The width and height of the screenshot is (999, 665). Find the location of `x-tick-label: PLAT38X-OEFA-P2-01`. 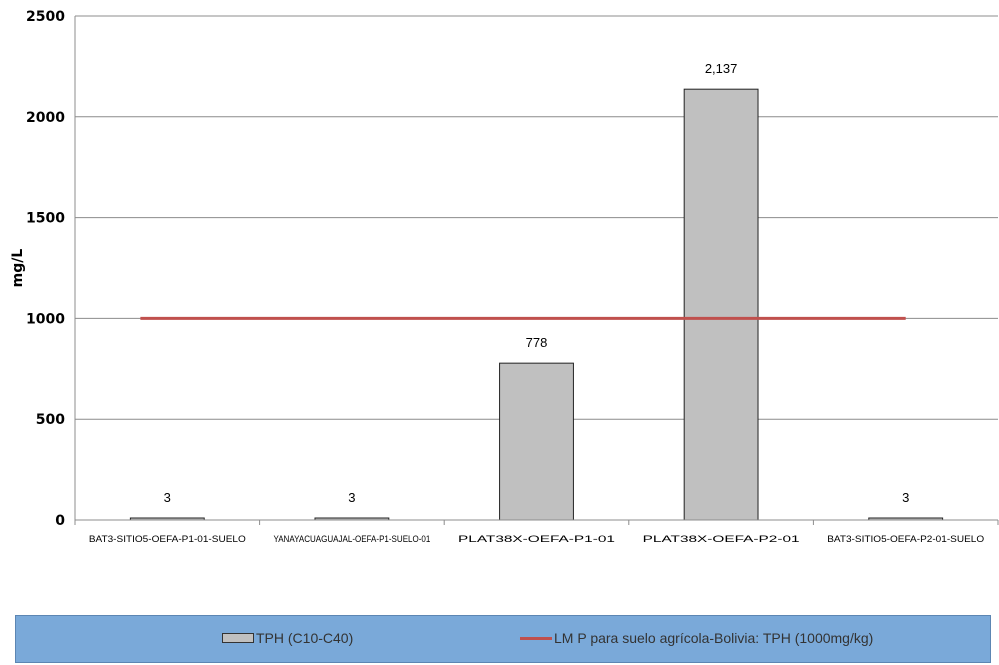

x-tick-label: PLAT38X-OEFA-P2-01 is located at coordinates (721, 539).